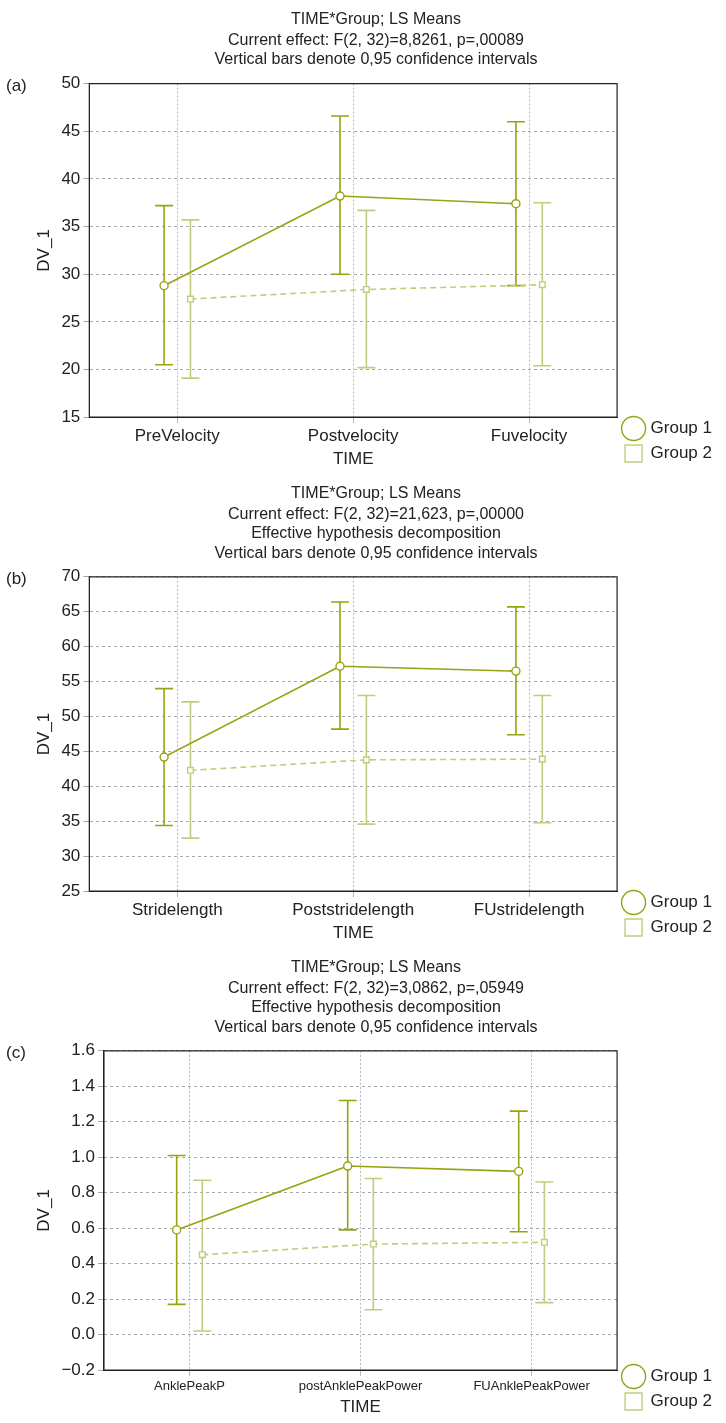  I want to click on text: (a), so click(16, 85).